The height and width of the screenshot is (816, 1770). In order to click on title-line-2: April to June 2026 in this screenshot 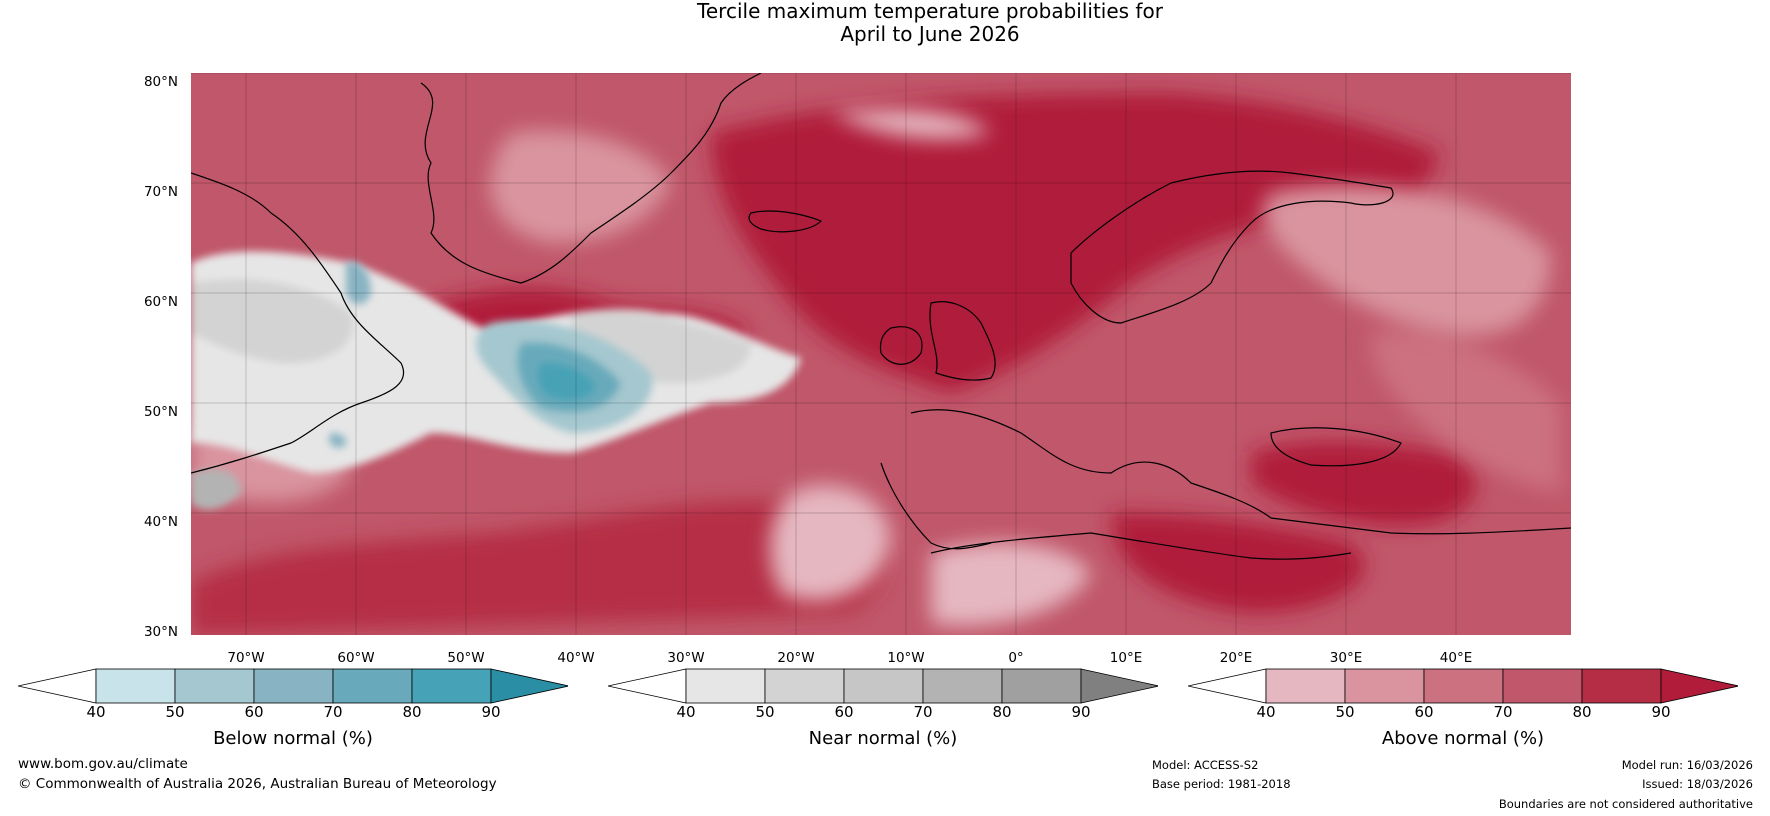, I will do `click(930, 34)`.